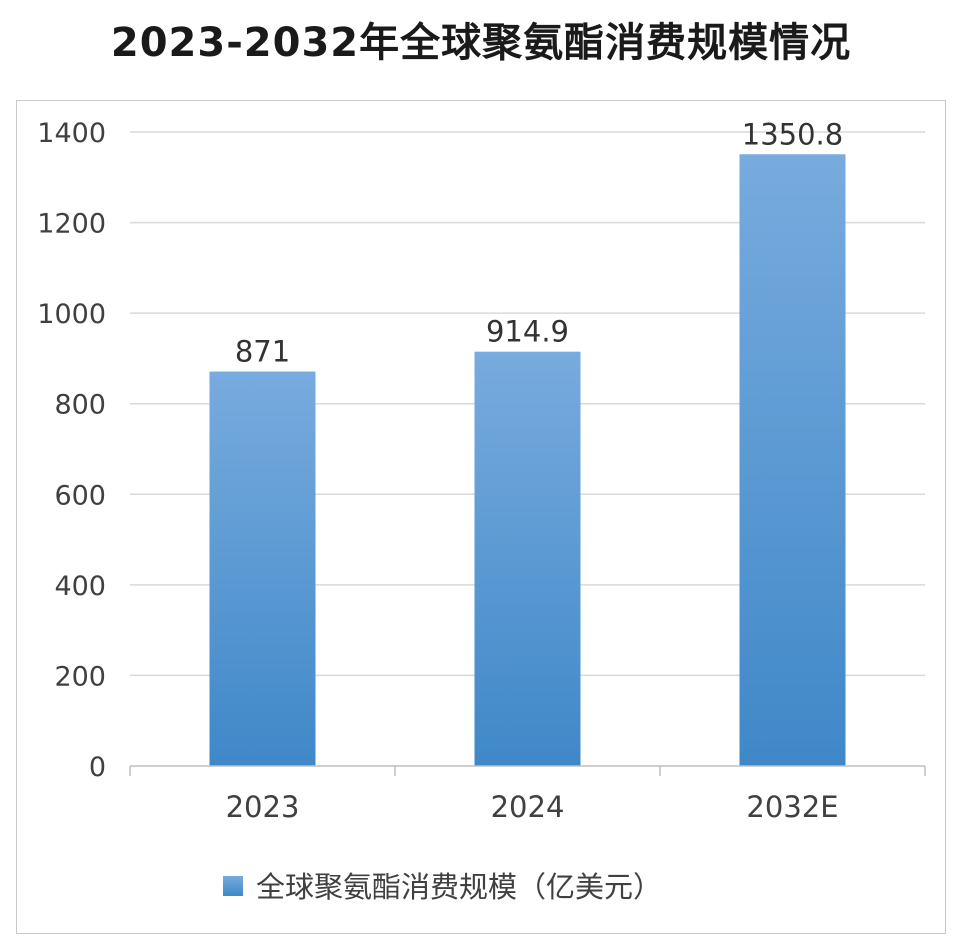 This screenshot has height=948, width=962. What do you see at coordinates (263, 807) in the screenshot?
I see `x-category-label: 2023` at bounding box center [263, 807].